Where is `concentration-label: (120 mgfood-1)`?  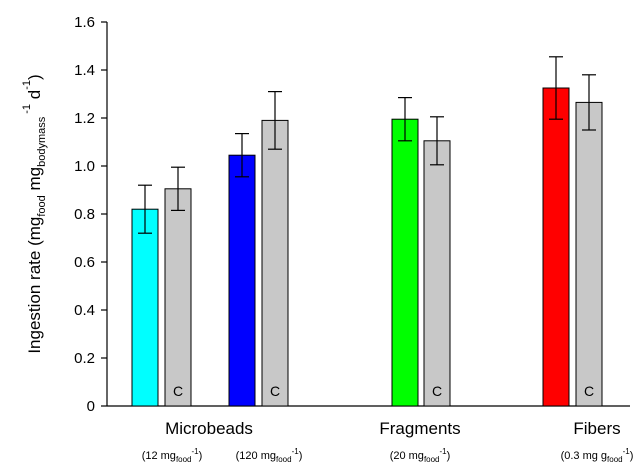 concentration-label: (120 mgfood-1) is located at coordinates (269, 455).